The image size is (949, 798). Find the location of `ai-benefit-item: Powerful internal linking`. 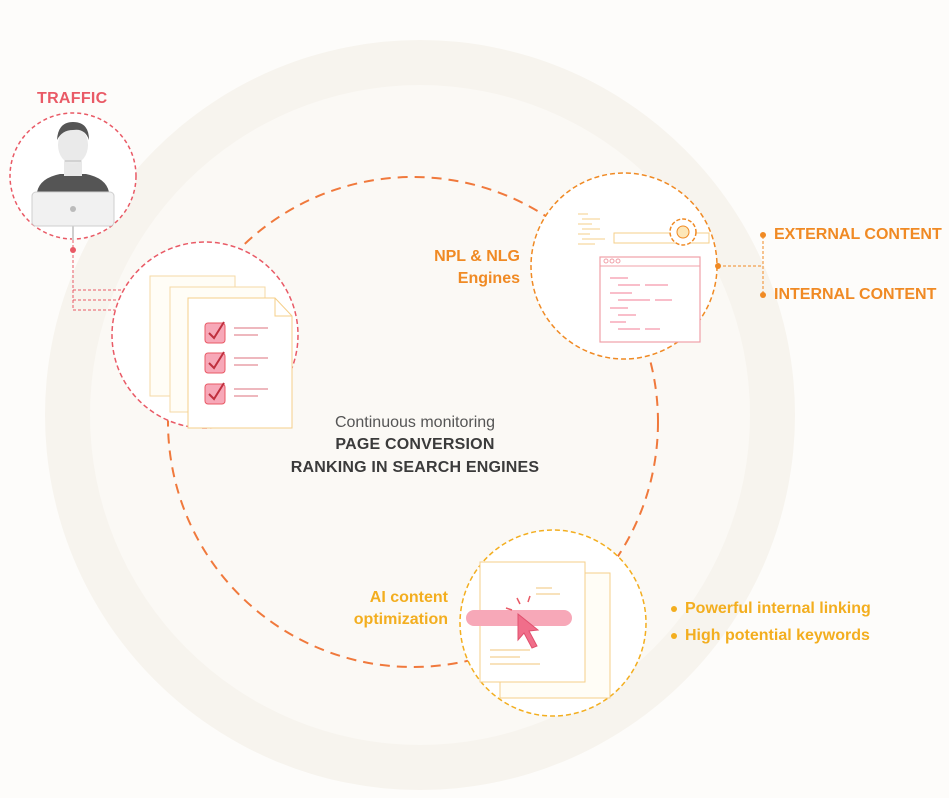

ai-benefit-item: Powerful internal linking is located at coordinates (771, 609).